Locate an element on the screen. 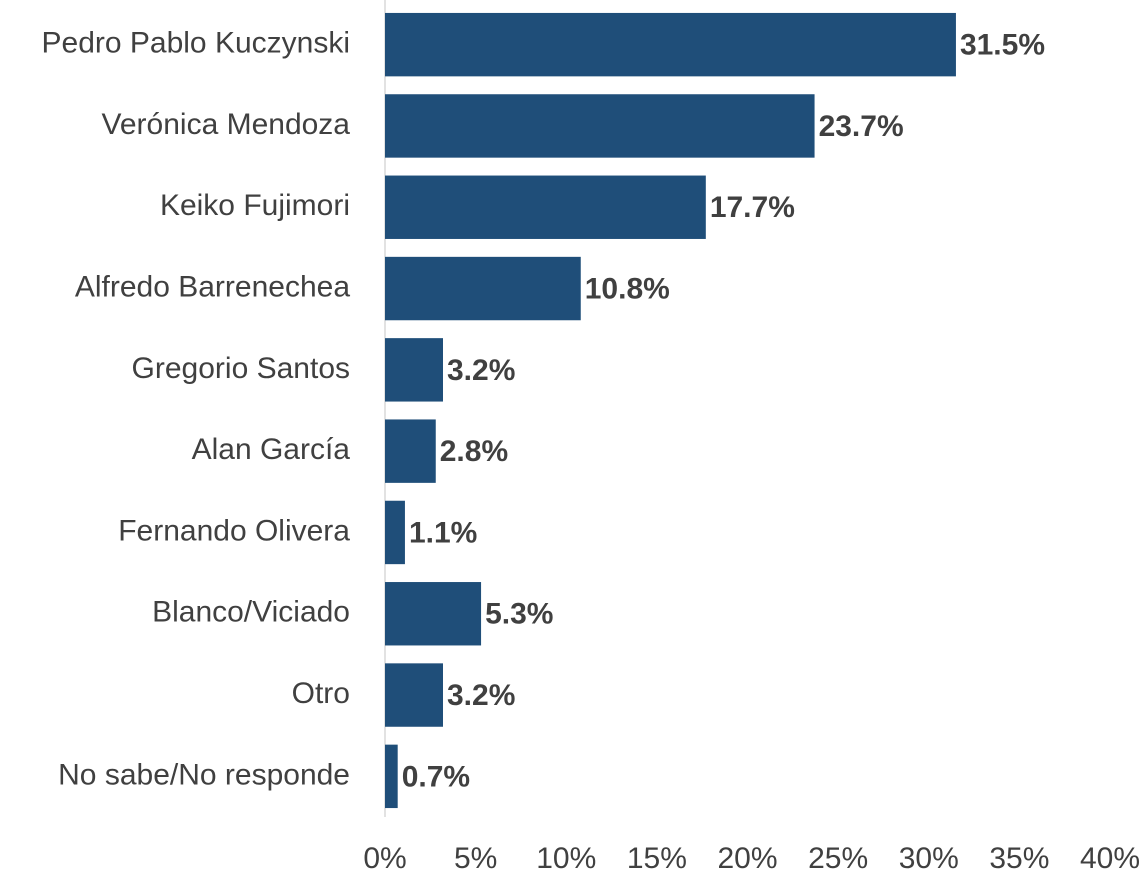 The image size is (1142, 883). y-tick-label: No sabe/No responde is located at coordinates (204, 774).